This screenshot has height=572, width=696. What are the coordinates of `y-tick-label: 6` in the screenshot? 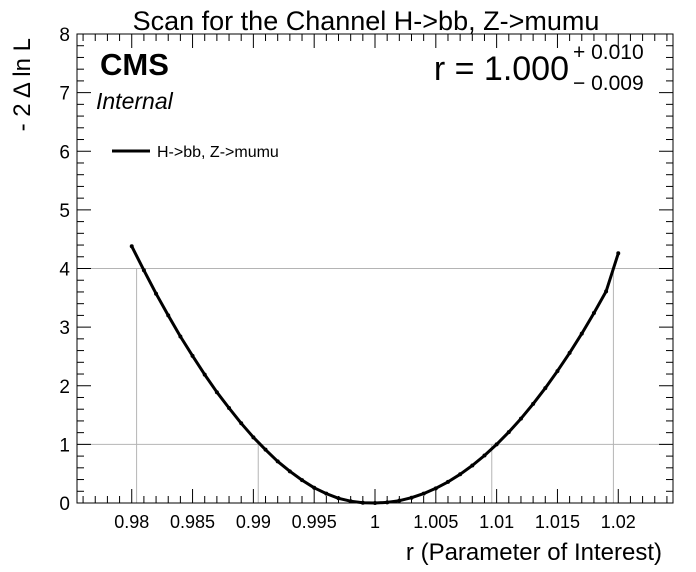 It's located at (64, 152).